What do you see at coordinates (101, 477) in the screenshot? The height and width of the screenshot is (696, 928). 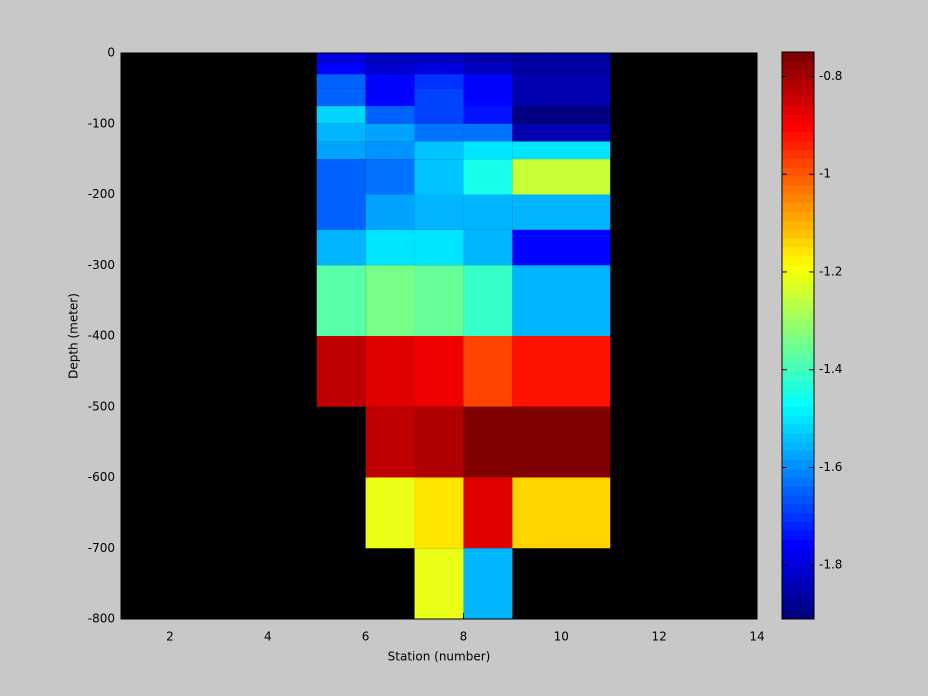 I see `y-tick-label: -600` at bounding box center [101, 477].